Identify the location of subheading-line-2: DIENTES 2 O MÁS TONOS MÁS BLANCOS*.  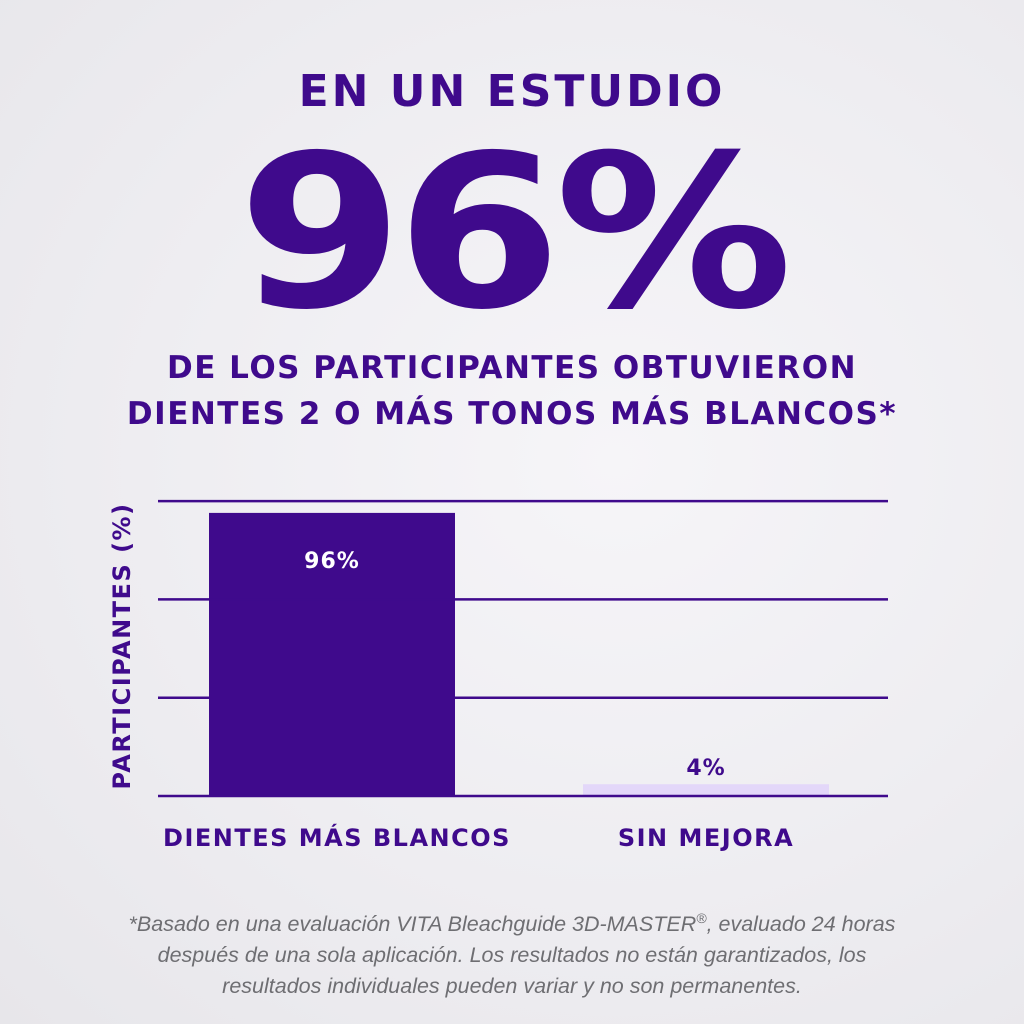
(512, 414).